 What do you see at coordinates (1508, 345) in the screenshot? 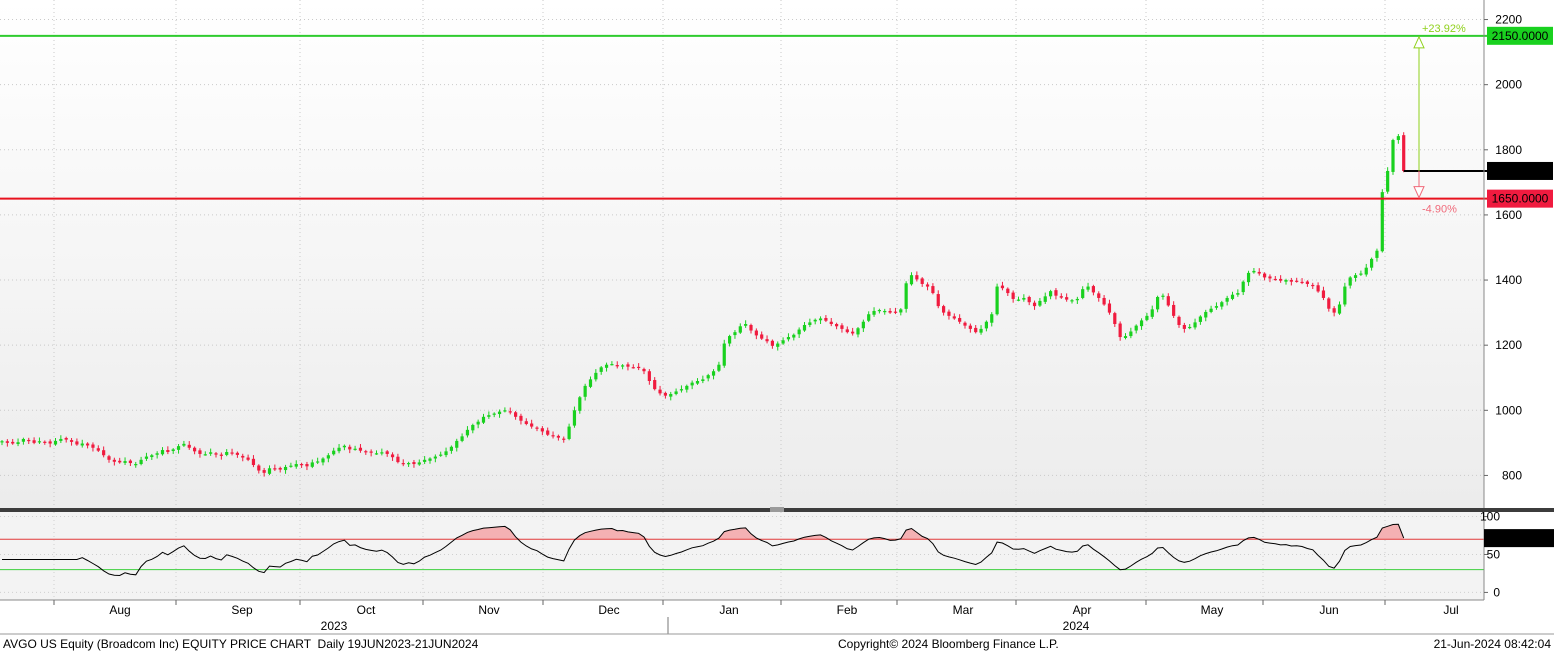
I see `price-tick-label: 1200` at bounding box center [1508, 345].